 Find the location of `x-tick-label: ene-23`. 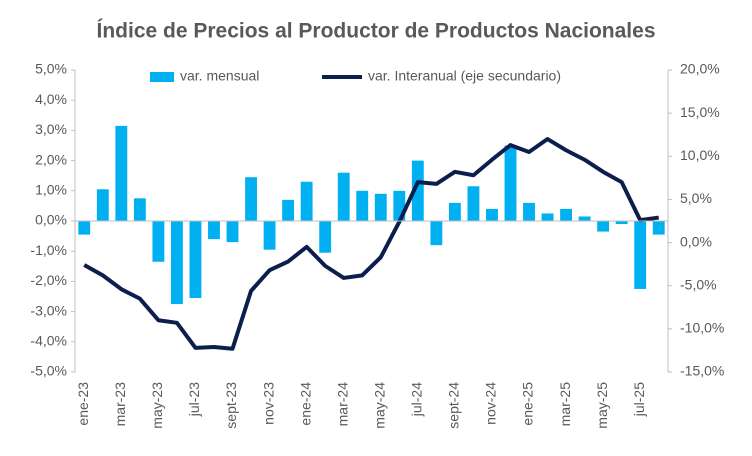

x-tick-label: ene-23 is located at coordinates (83, 404).